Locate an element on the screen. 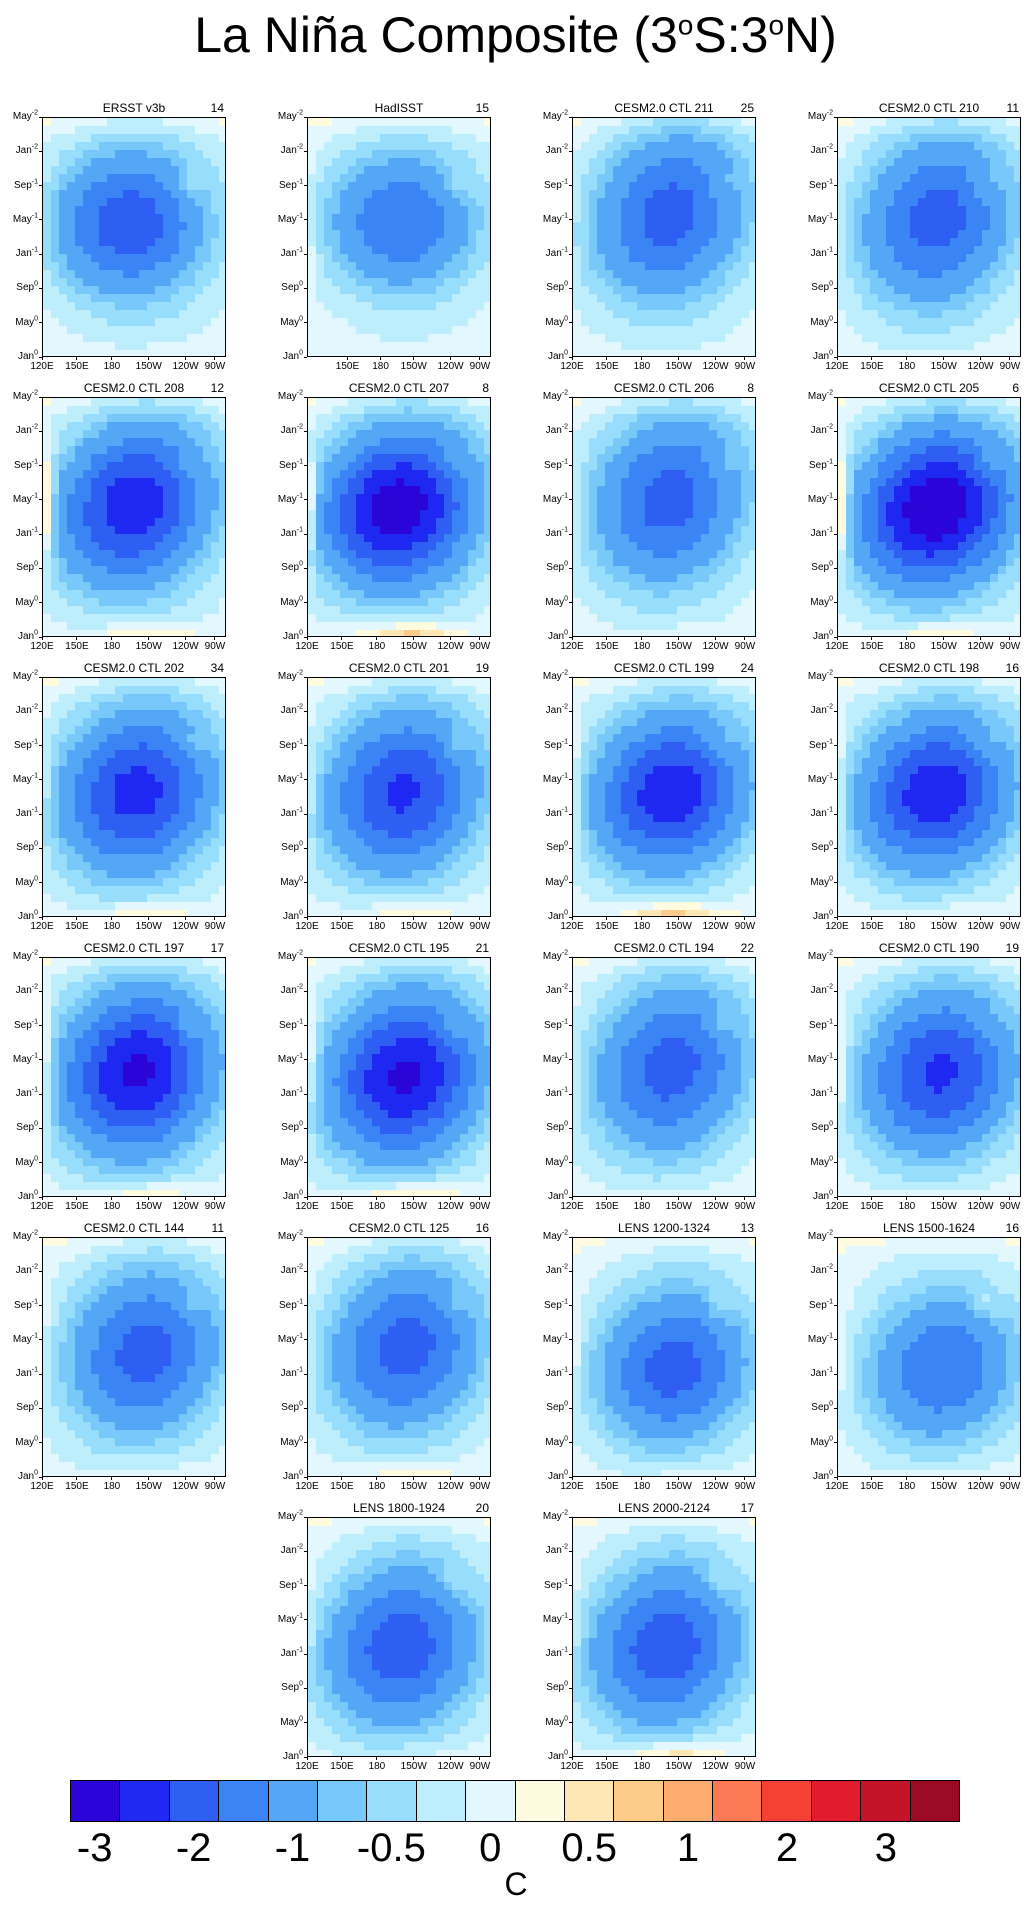 The width and height of the screenshot is (1031, 1908). panel-count: 14 is located at coordinates (217, 108).